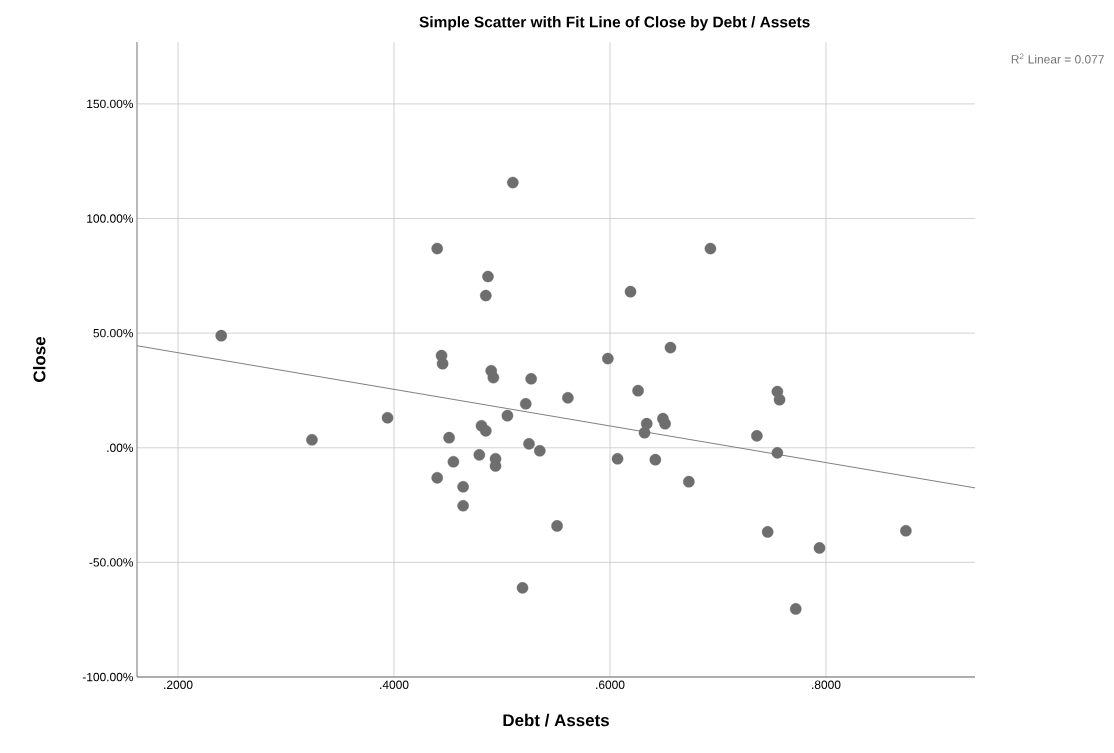  Describe the element at coordinates (1057, 58) in the screenshot. I see `text: R$^{2}$ Linear = 0.077` at that location.